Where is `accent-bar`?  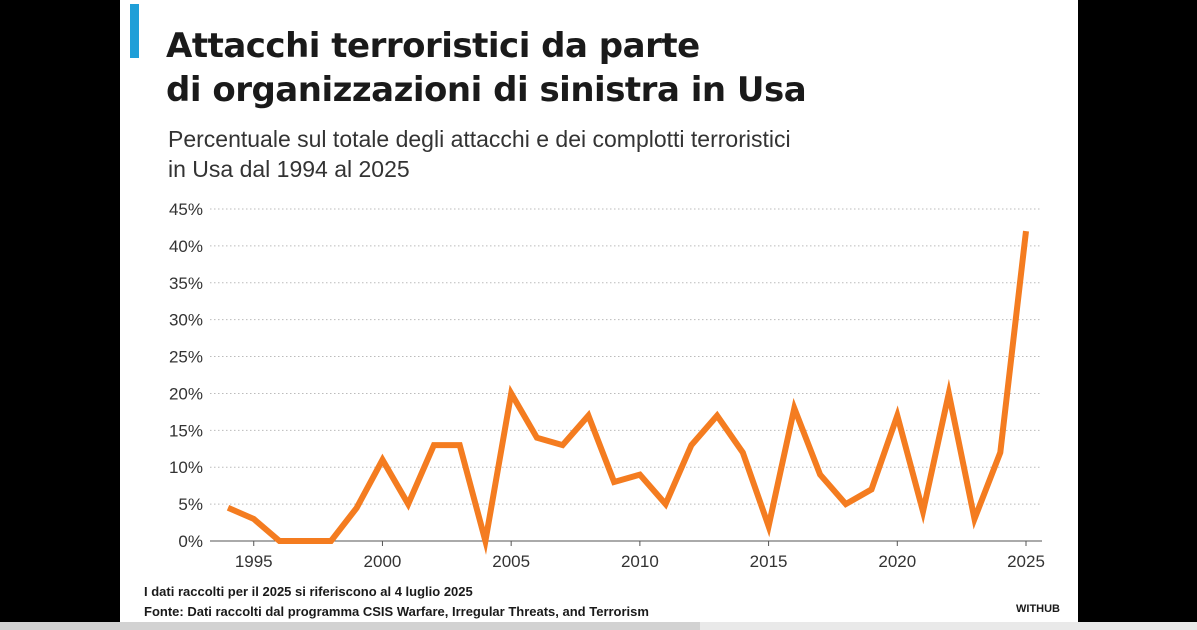
accent-bar is located at coordinates (134, 31).